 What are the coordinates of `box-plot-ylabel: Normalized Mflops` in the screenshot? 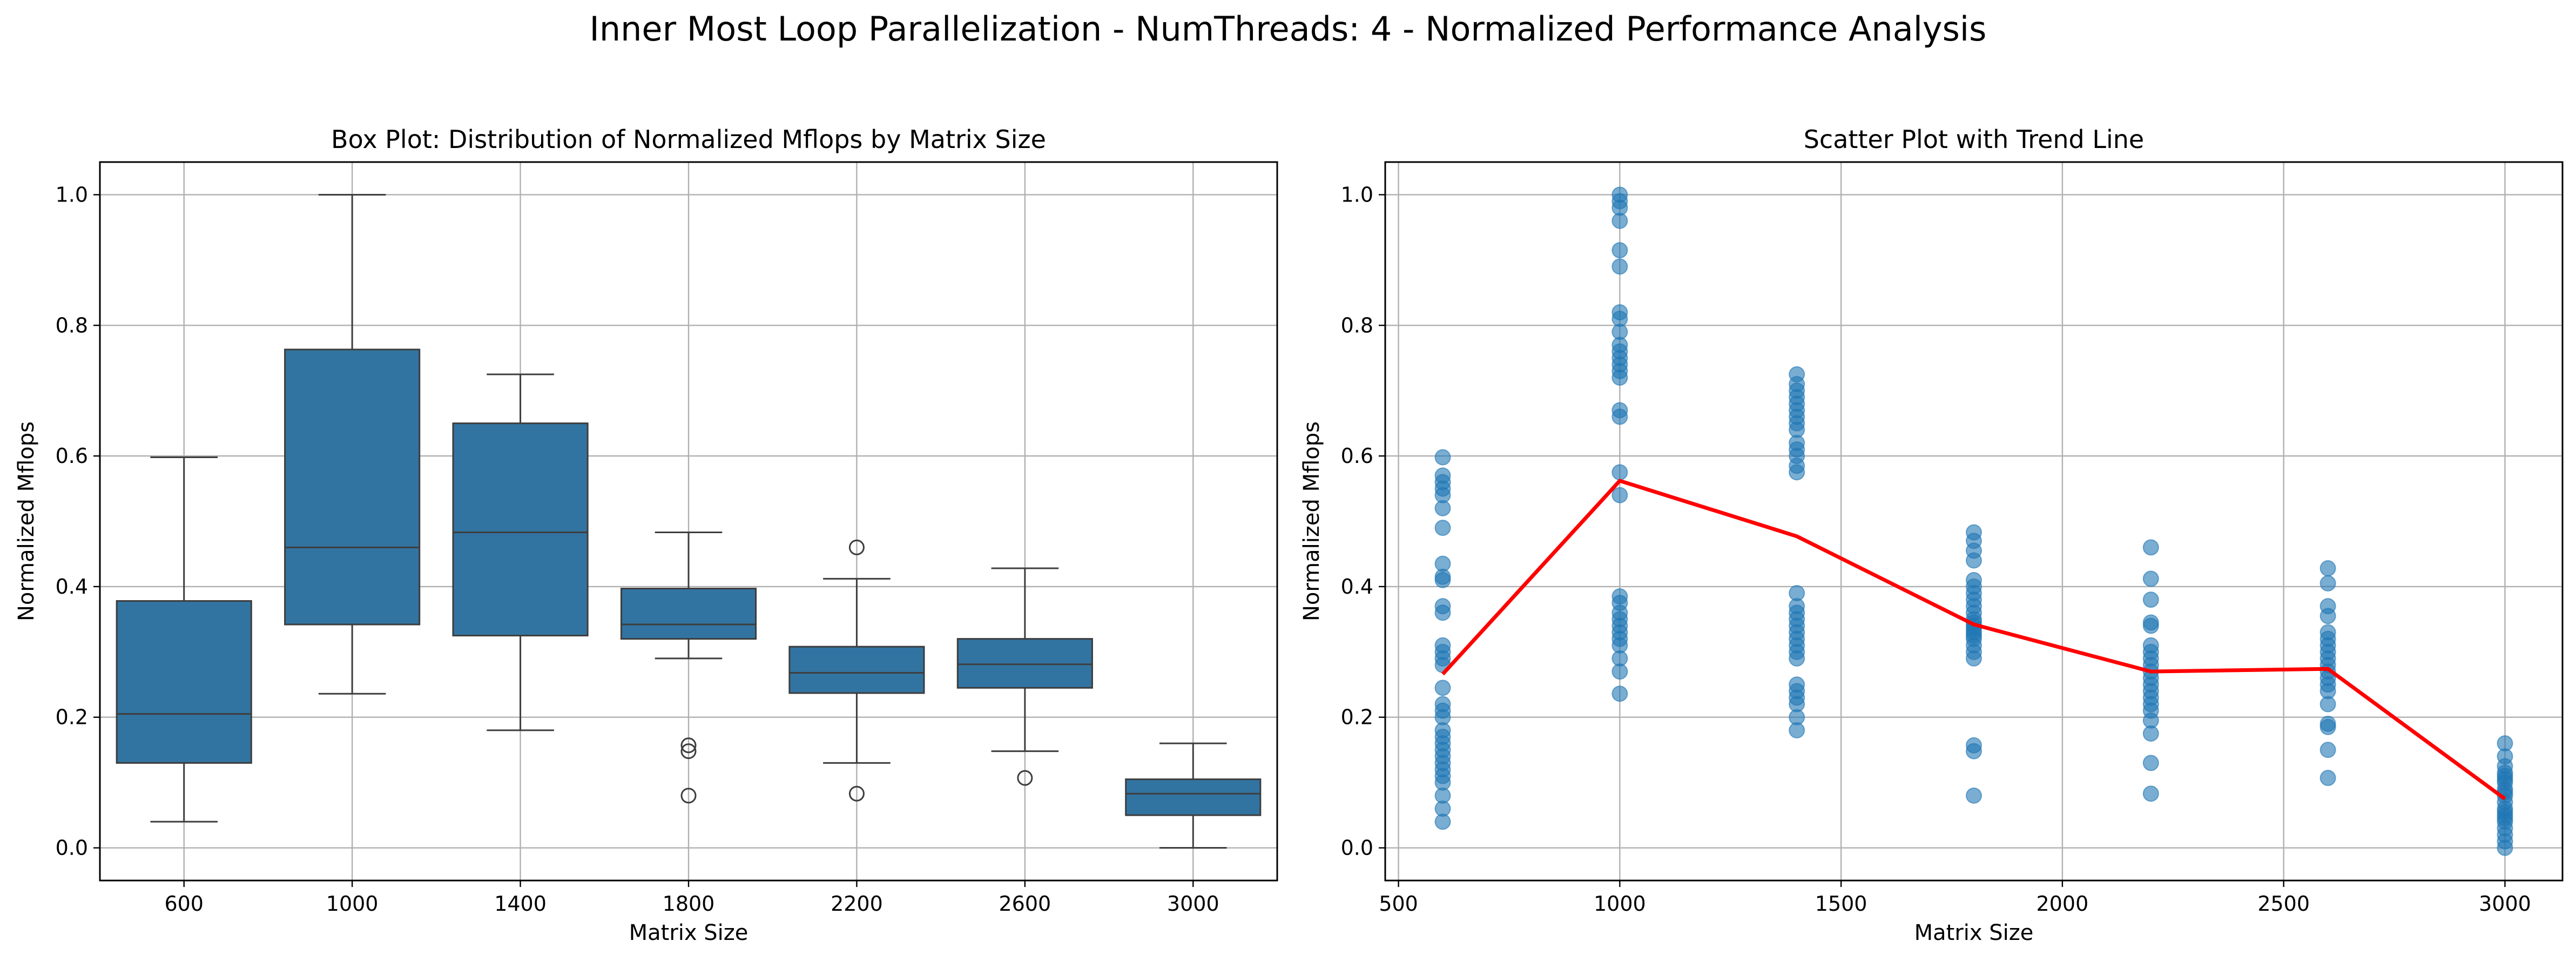 It's located at (26, 521).